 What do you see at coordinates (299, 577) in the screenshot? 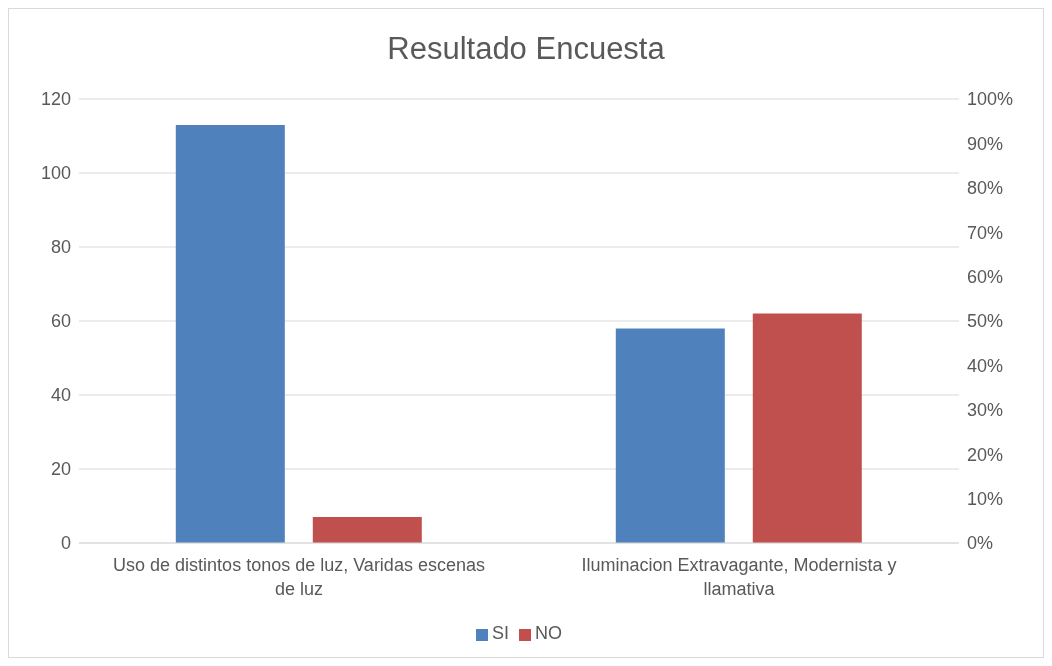
I see `x-tick-label: Uso de distintos tonos de luz, Varidas escenas de luz` at bounding box center [299, 577].